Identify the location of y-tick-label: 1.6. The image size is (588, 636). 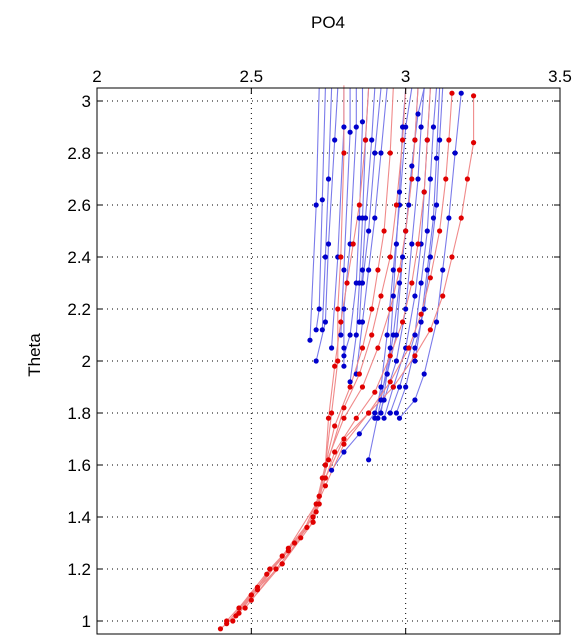
(79, 465).